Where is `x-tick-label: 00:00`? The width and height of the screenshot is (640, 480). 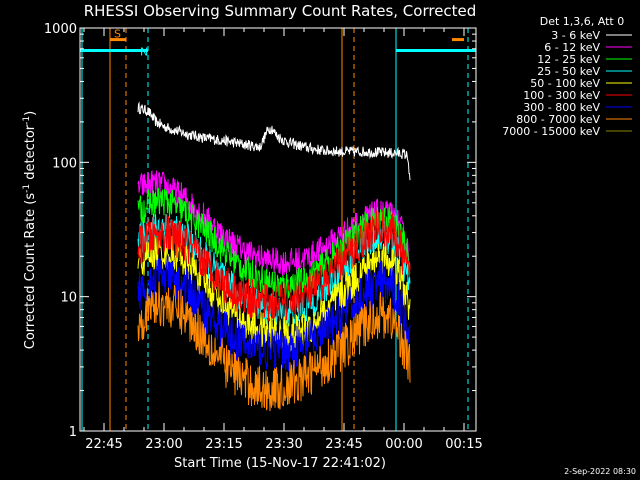
x-tick-label: 00:00 is located at coordinates (403, 444).